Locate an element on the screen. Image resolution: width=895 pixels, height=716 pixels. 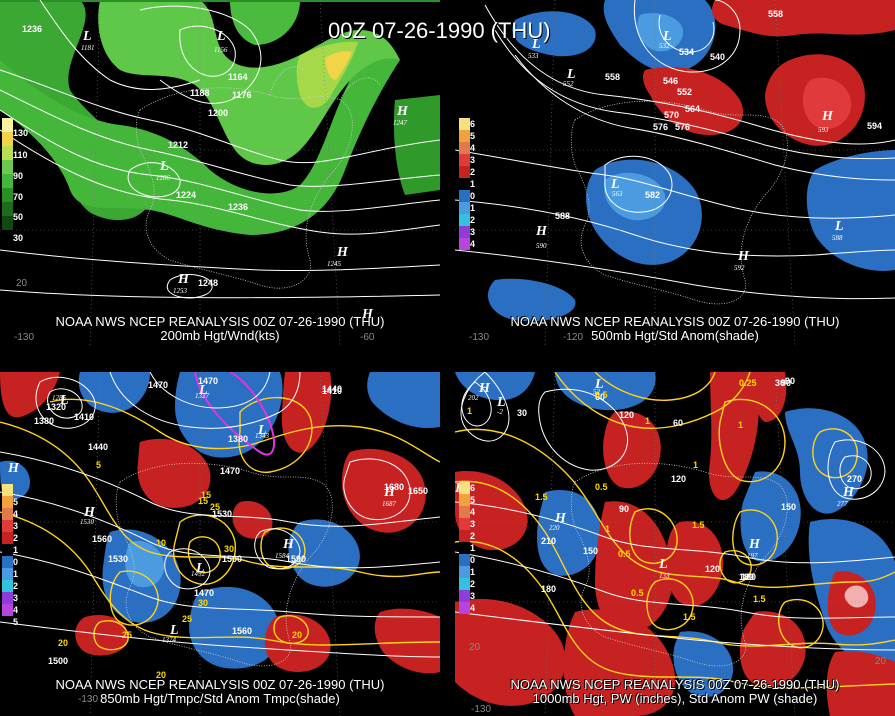
svg-text: 0.25 is located at coordinates (748, 383).